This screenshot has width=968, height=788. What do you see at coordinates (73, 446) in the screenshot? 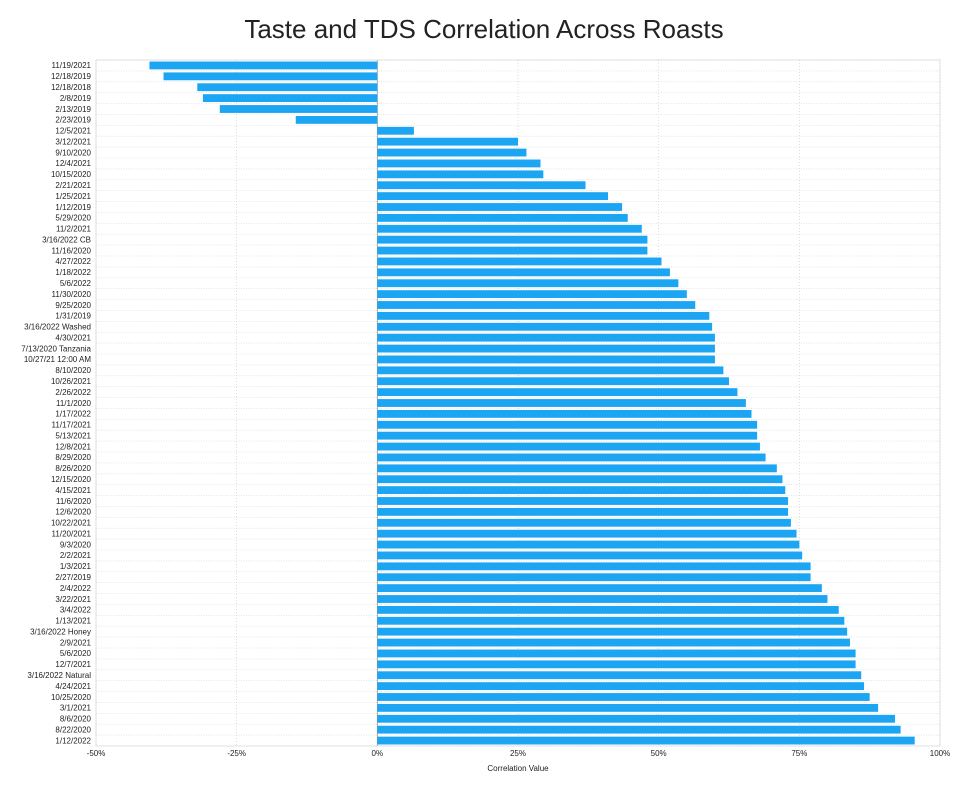
I see `category-label: 12/8/2021` at bounding box center [73, 446].